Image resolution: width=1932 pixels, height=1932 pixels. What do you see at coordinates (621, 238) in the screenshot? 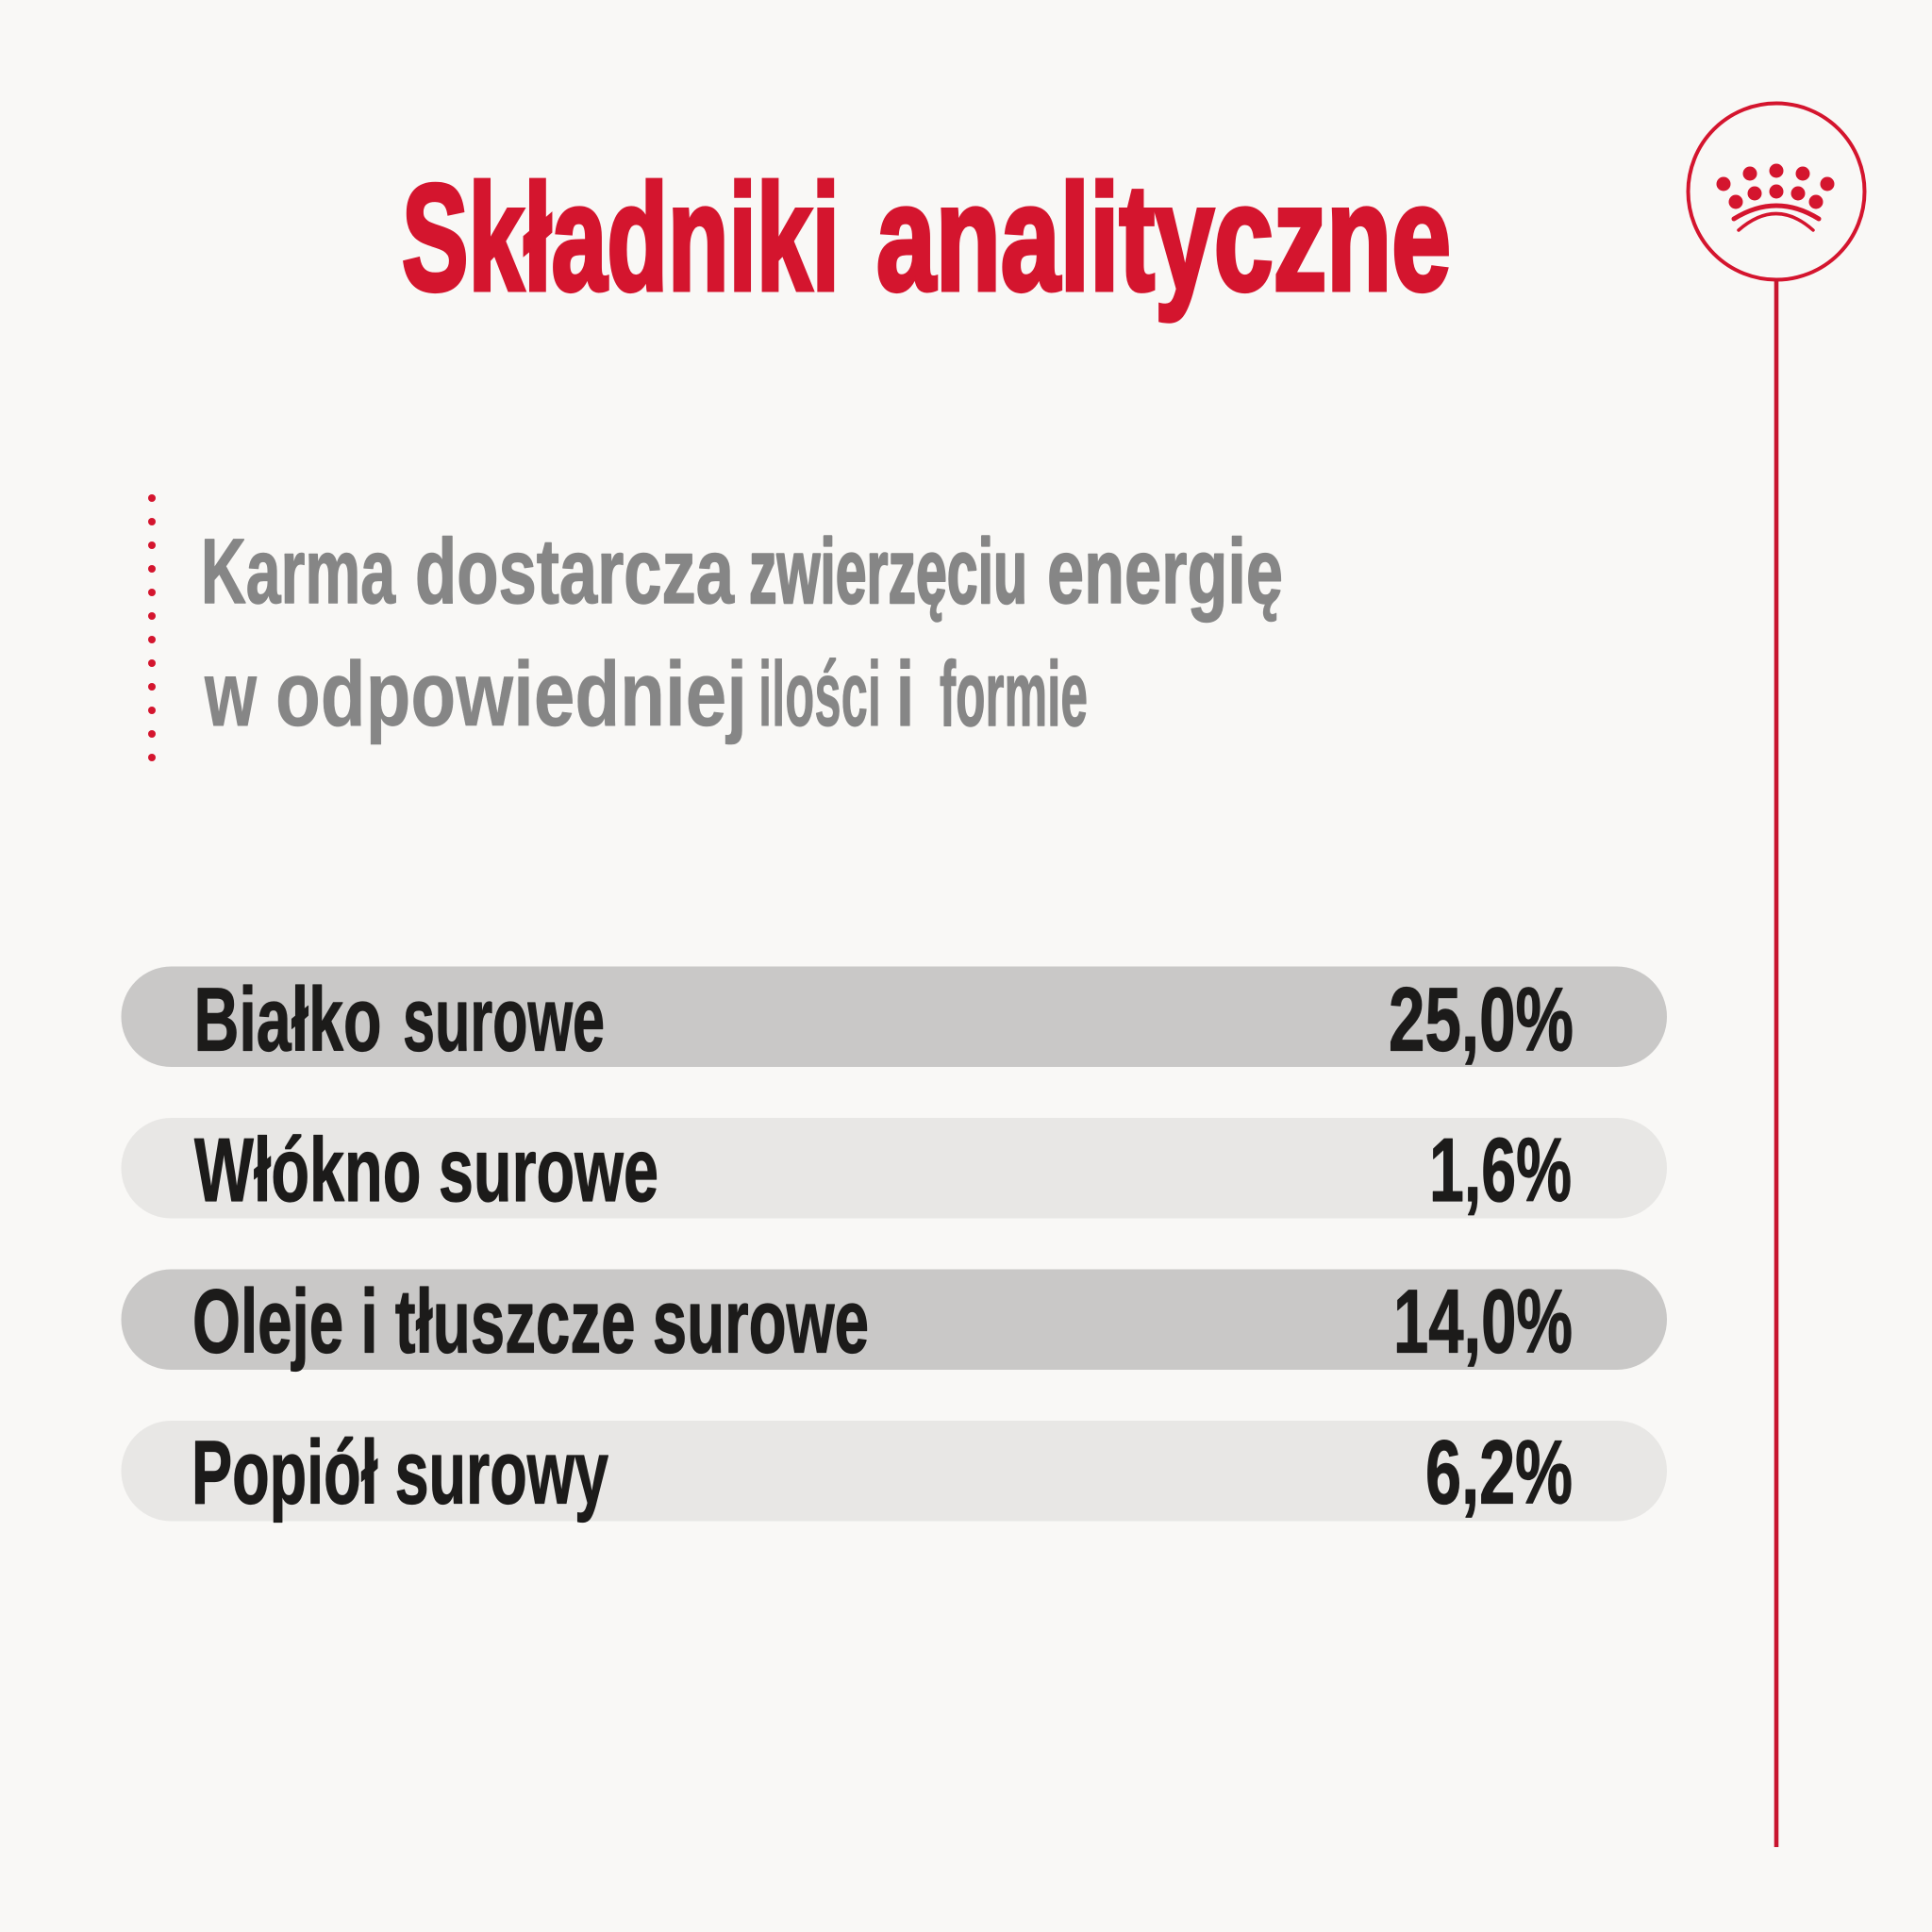
I see `svg-text: Składniki` at bounding box center [621, 238].